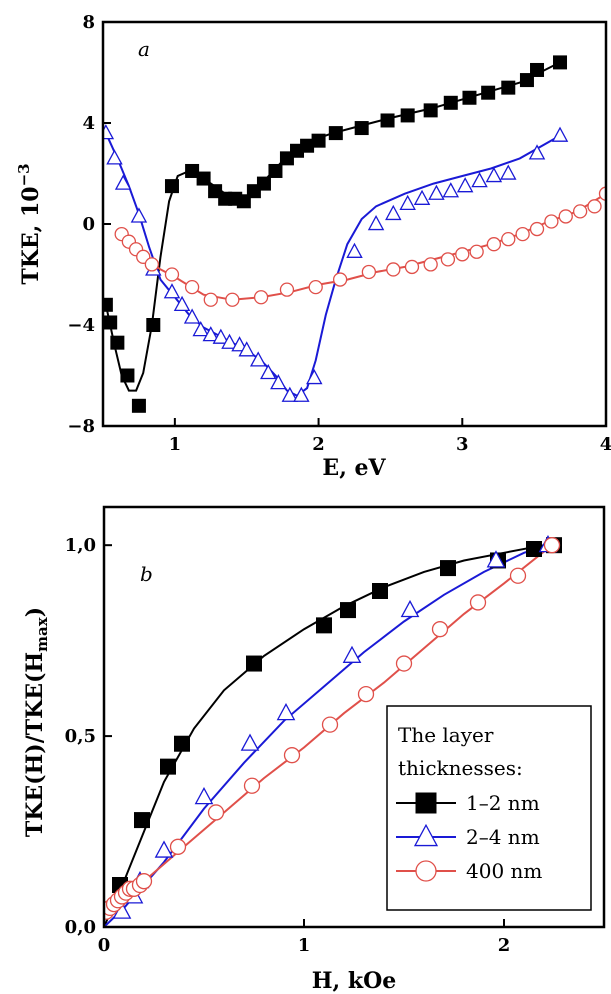 The image size is (611, 994). I want to click on panel-a-y-axis-title: TKE, 10−3, so click(29, 223).